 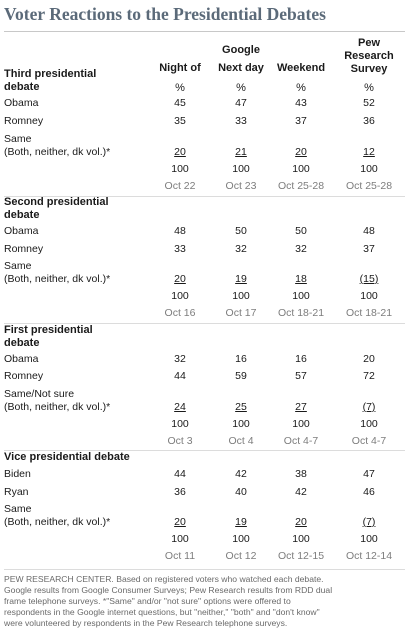 What do you see at coordinates (369, 103) in the screenshot?
I see `table-cell: 52` at bounding box center [369, 103].